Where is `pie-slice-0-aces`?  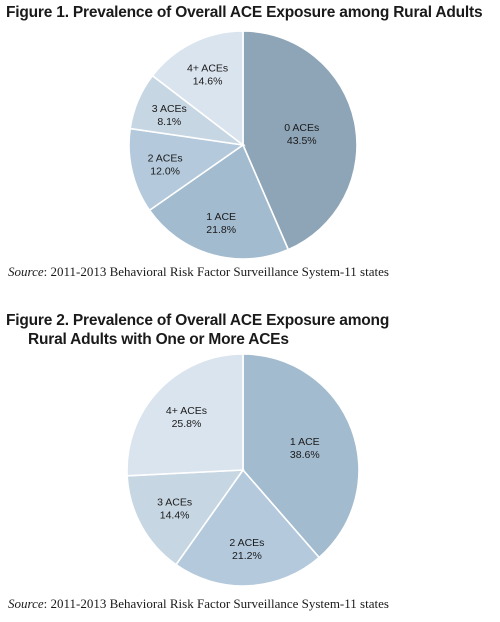
pie-slice-0-aces is located at coordinates (300, 140).